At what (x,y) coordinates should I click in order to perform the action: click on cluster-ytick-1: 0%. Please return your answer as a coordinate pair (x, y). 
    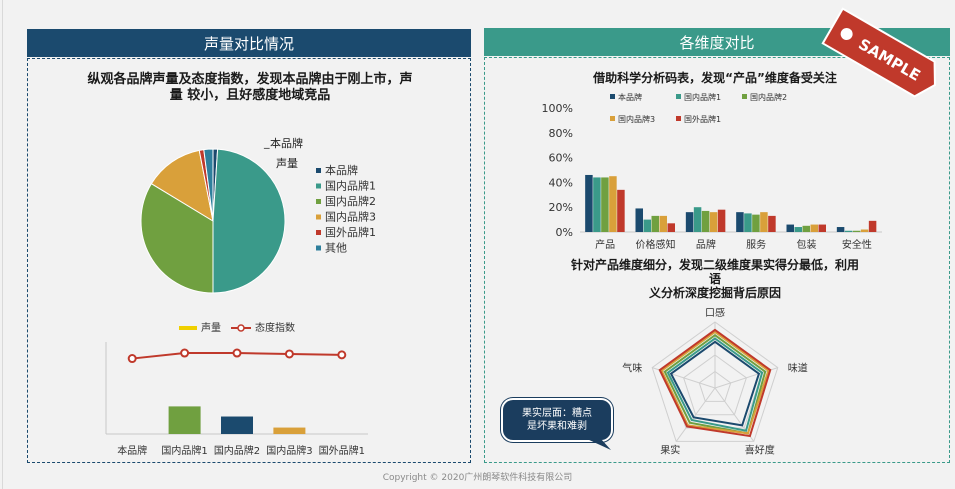
    Looking at the image, I should click on (564, 232).